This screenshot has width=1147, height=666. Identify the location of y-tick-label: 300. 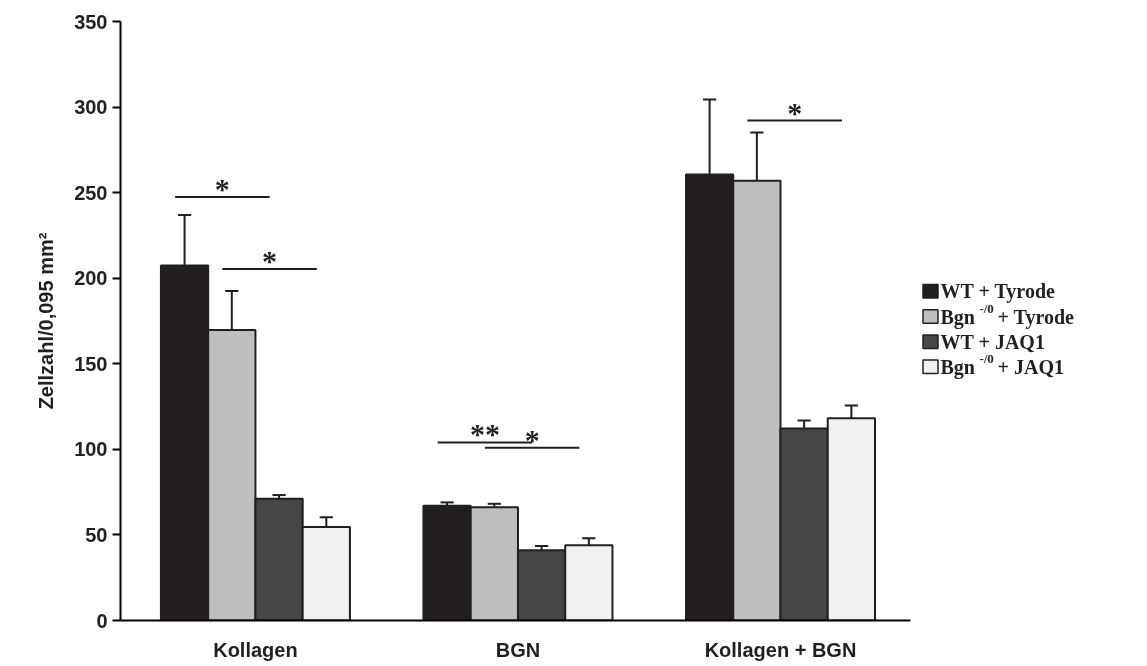
(91, 107).